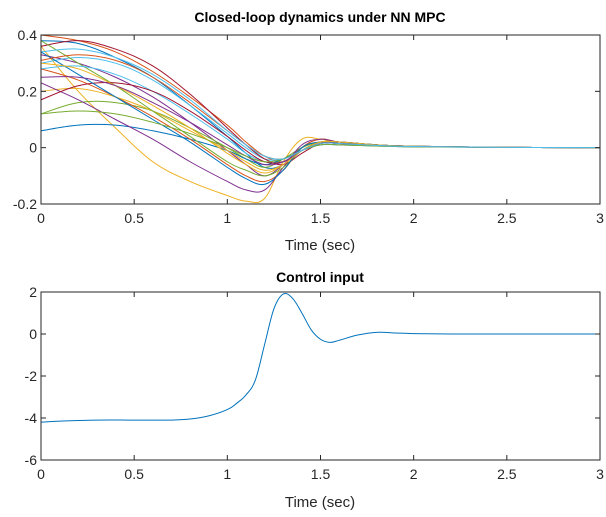  What do you see at coordinates (28, 35) in the screenshot?
I see `y-tick-label: 0.4` at bounding box center [28, 35].